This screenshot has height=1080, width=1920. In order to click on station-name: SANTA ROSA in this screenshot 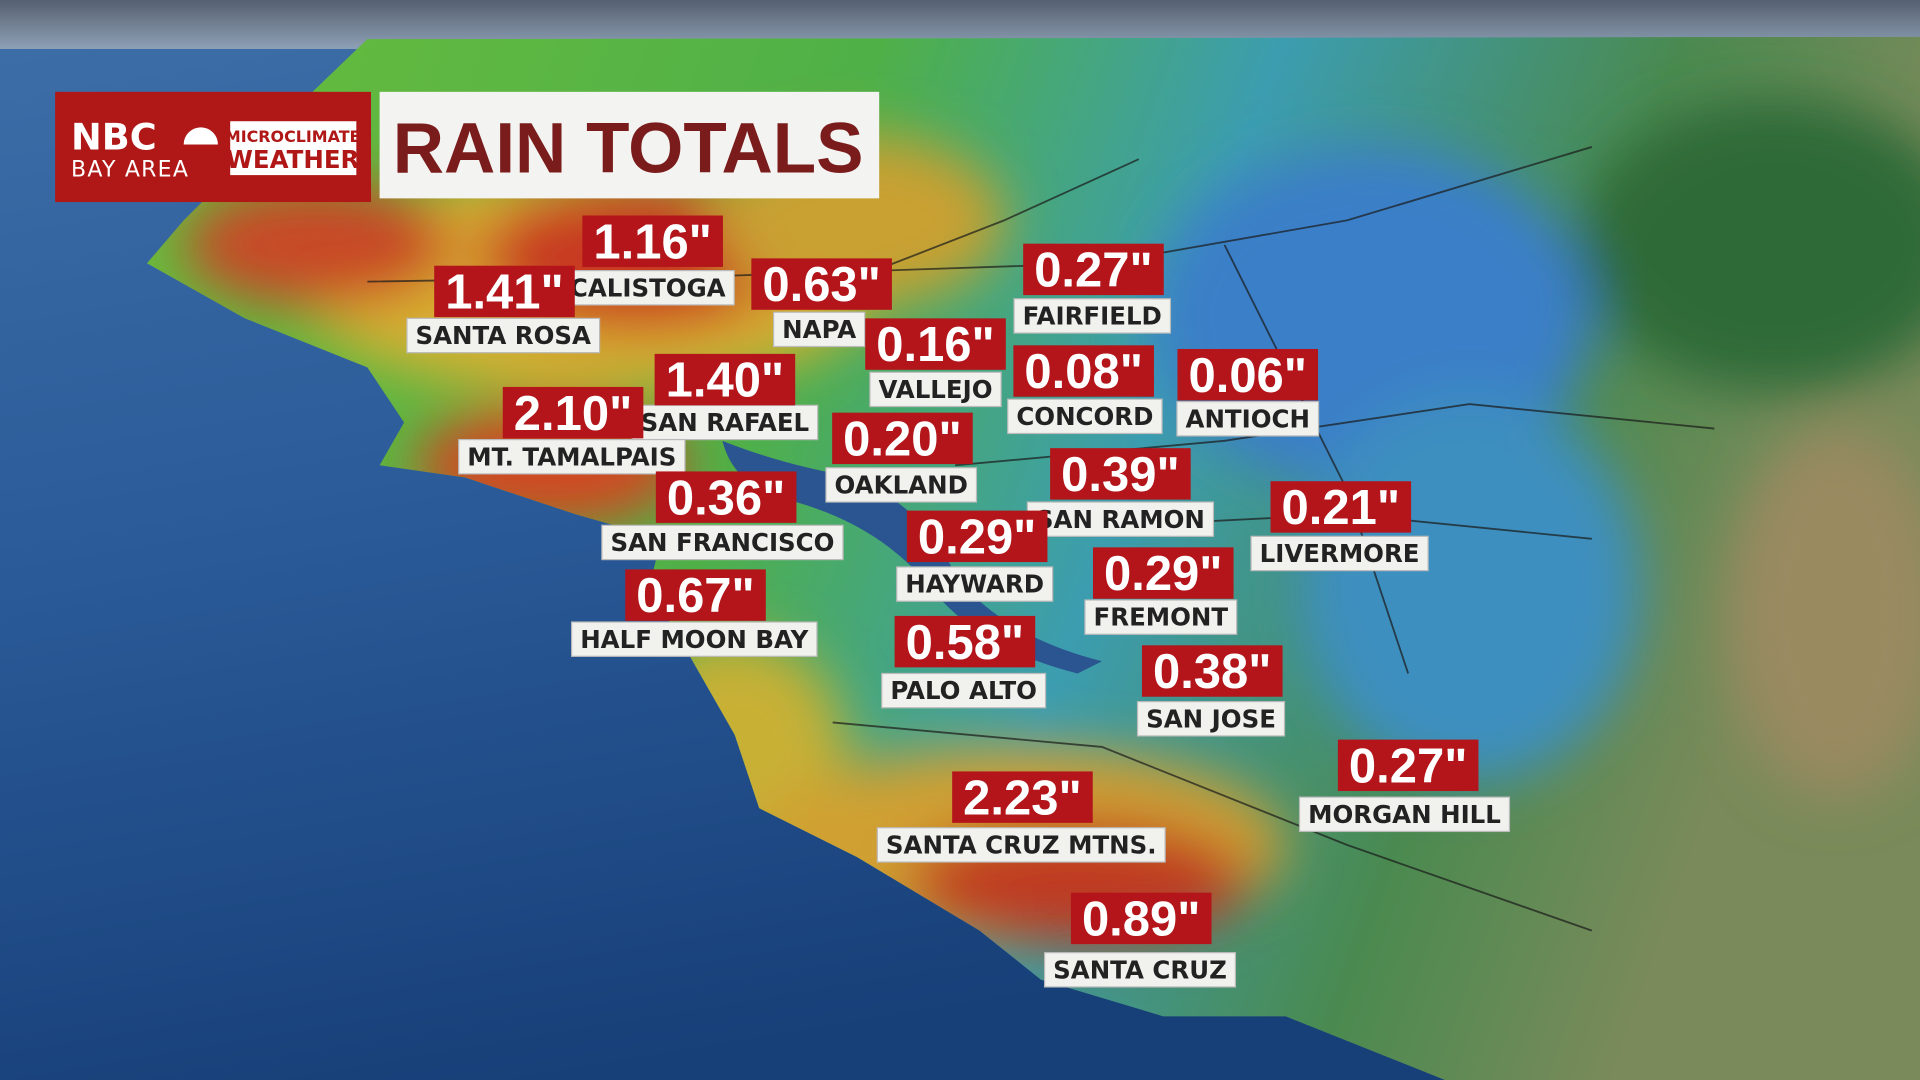, I will do `click(504, 335)`.